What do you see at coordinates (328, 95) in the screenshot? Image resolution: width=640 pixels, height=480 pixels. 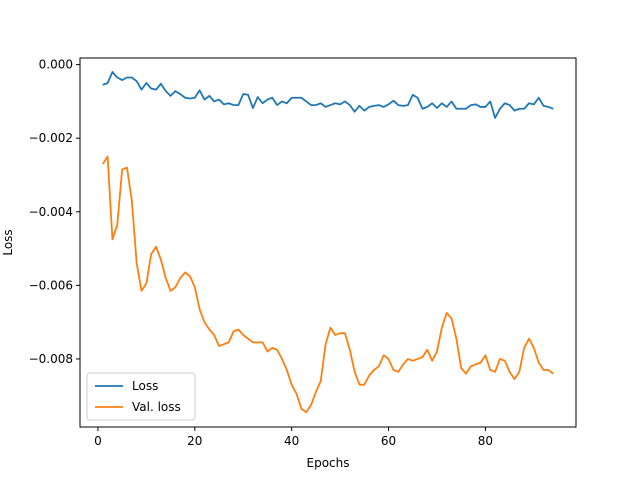 I see `series-line-loss` at bounding box center [328, 95].